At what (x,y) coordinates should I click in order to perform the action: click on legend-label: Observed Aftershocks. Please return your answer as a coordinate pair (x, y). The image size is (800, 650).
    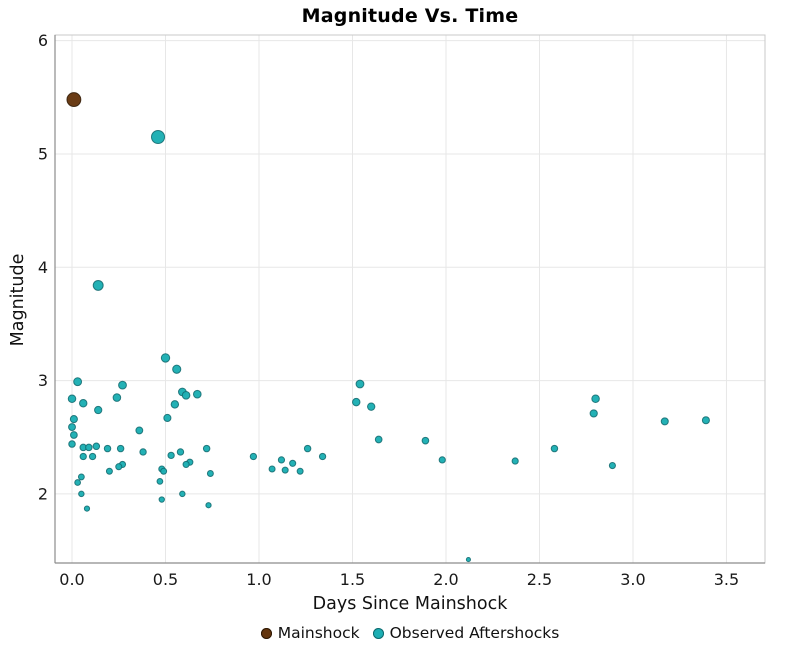
    Looking at the image, I should click on (474, 633).